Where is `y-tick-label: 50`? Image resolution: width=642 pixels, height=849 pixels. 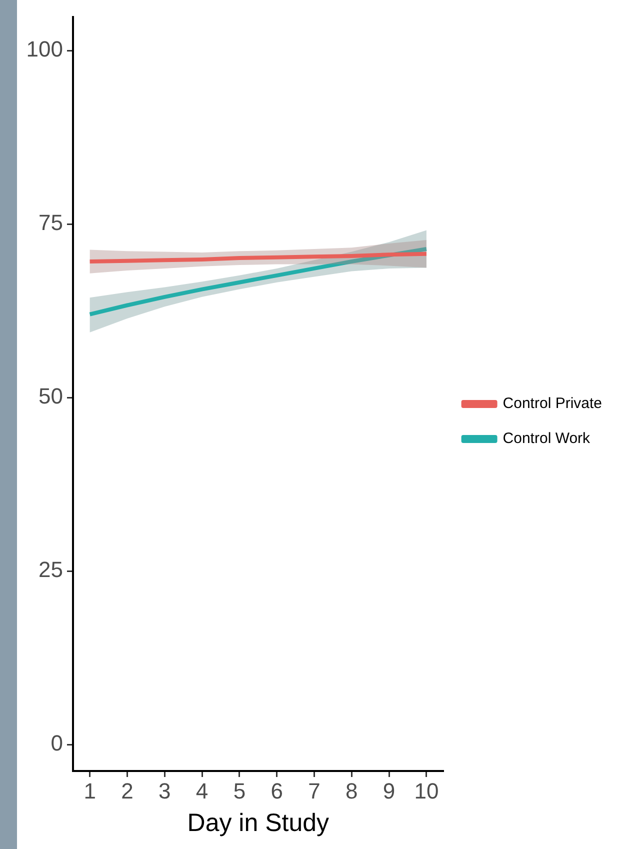
y-tick-label: 50 is located at coordinates (50, 396).